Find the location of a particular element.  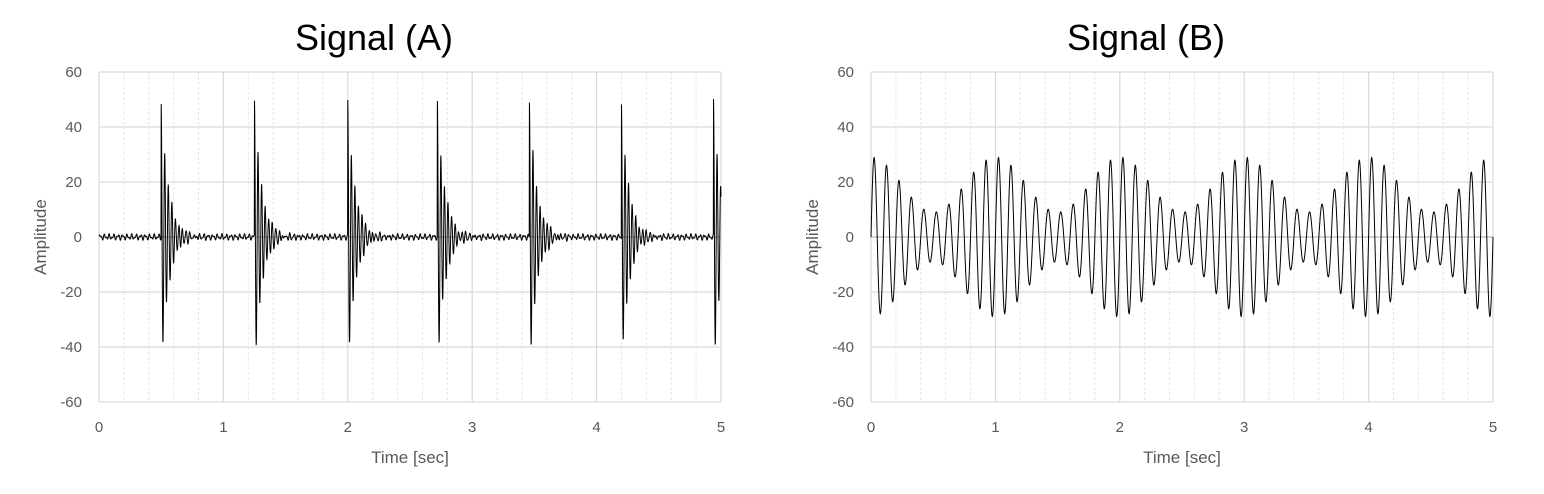

chart-title: Signal (B) is located at coordinates (1146, 37).